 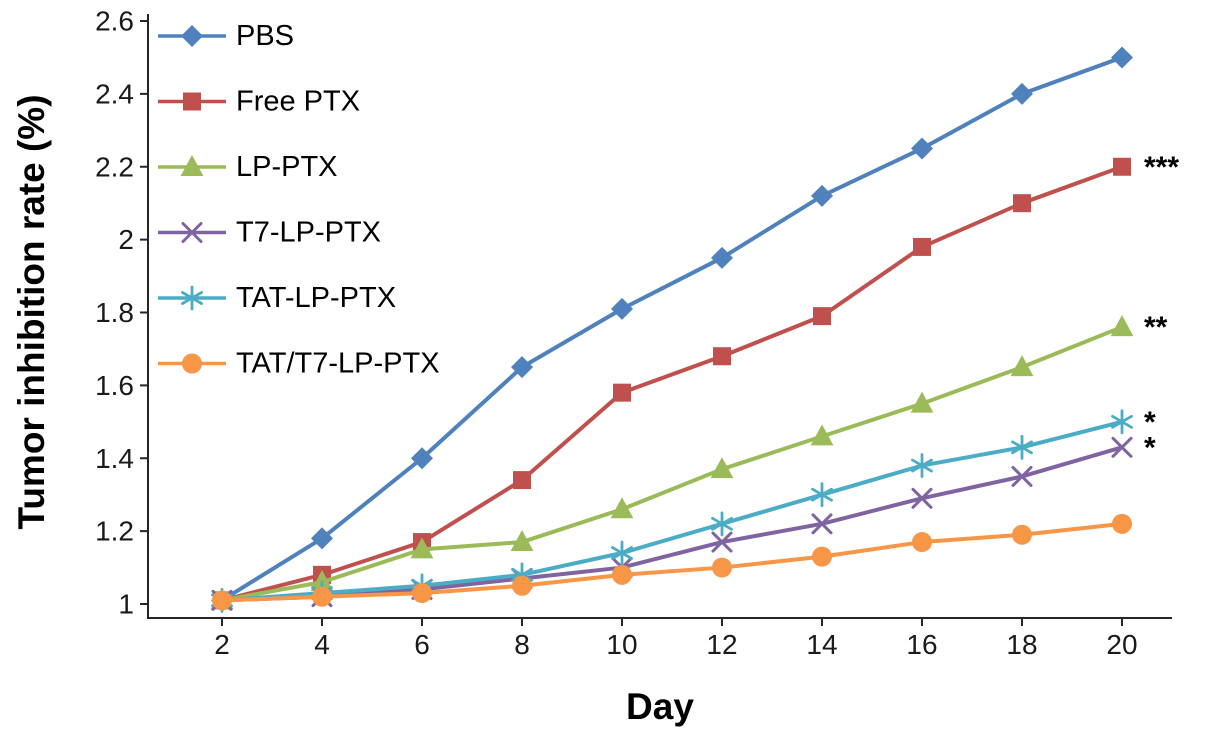 I want to click on legend-item-tat-lp-ptx: TAT-LP-PTX, so click(x=277, y=298).